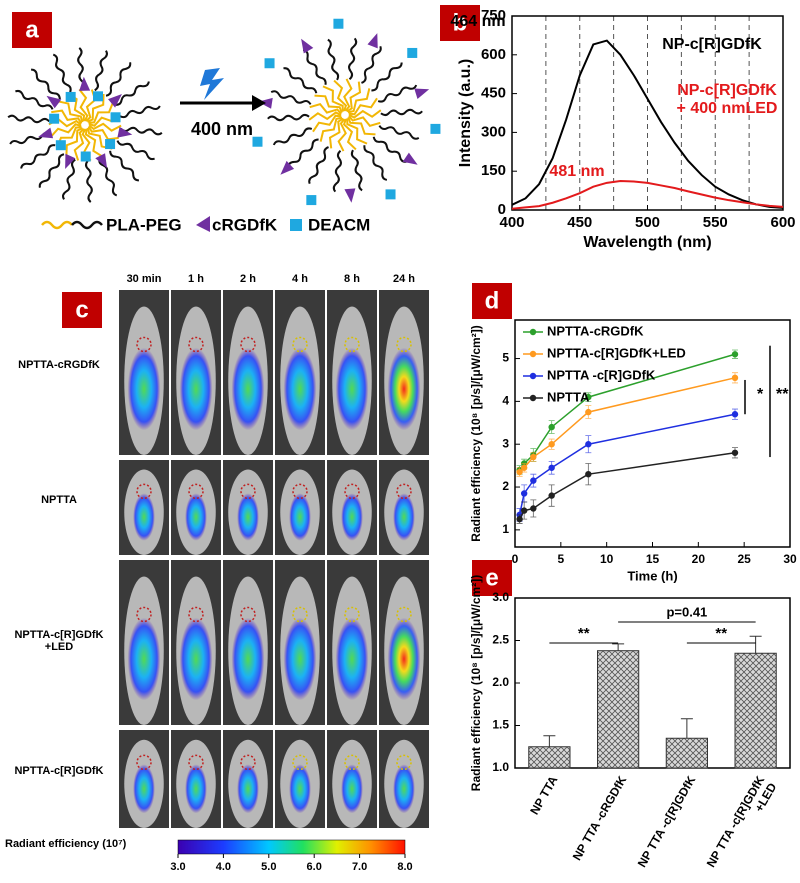 The height and width of the screenshot is (883, 800). I want to click on column-label: 4 h, so click(300, 279).